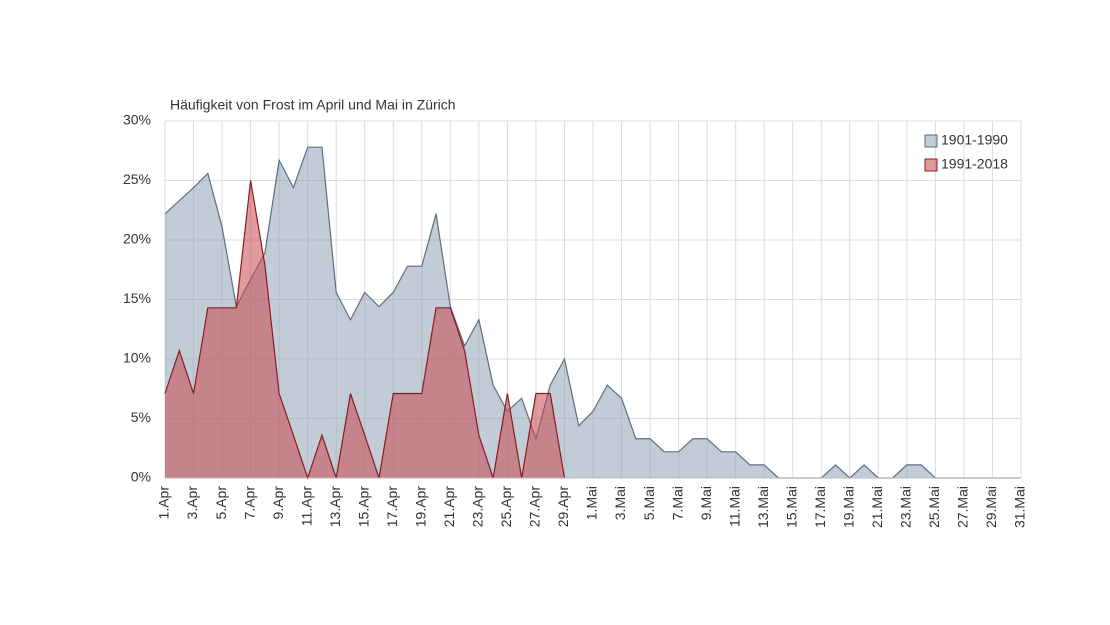 This screenshot has width=1110, height=625. I want to click on x-tick-label: 5.Apr, so click(221, 503).